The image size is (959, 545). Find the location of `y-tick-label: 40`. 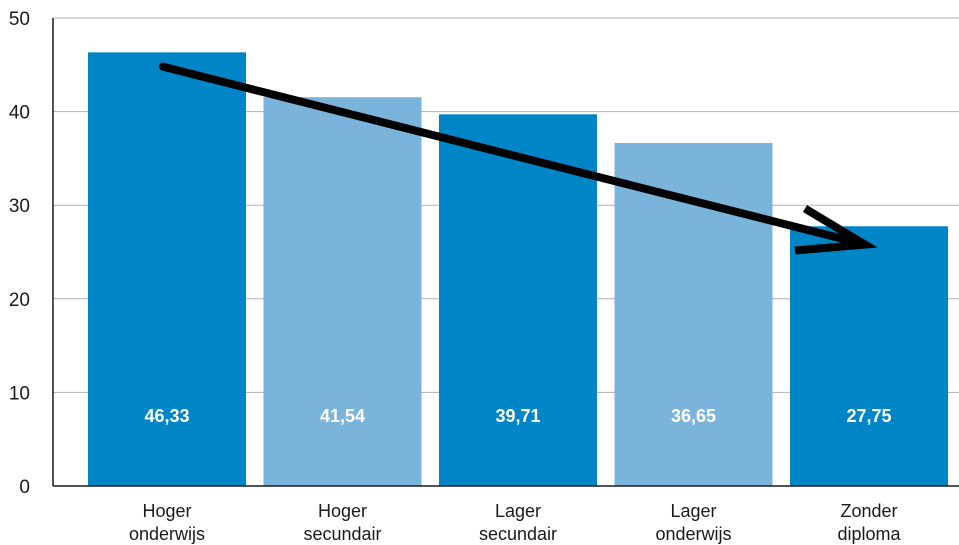

y-tick-label: 40 is located at coordinates (19, 113).